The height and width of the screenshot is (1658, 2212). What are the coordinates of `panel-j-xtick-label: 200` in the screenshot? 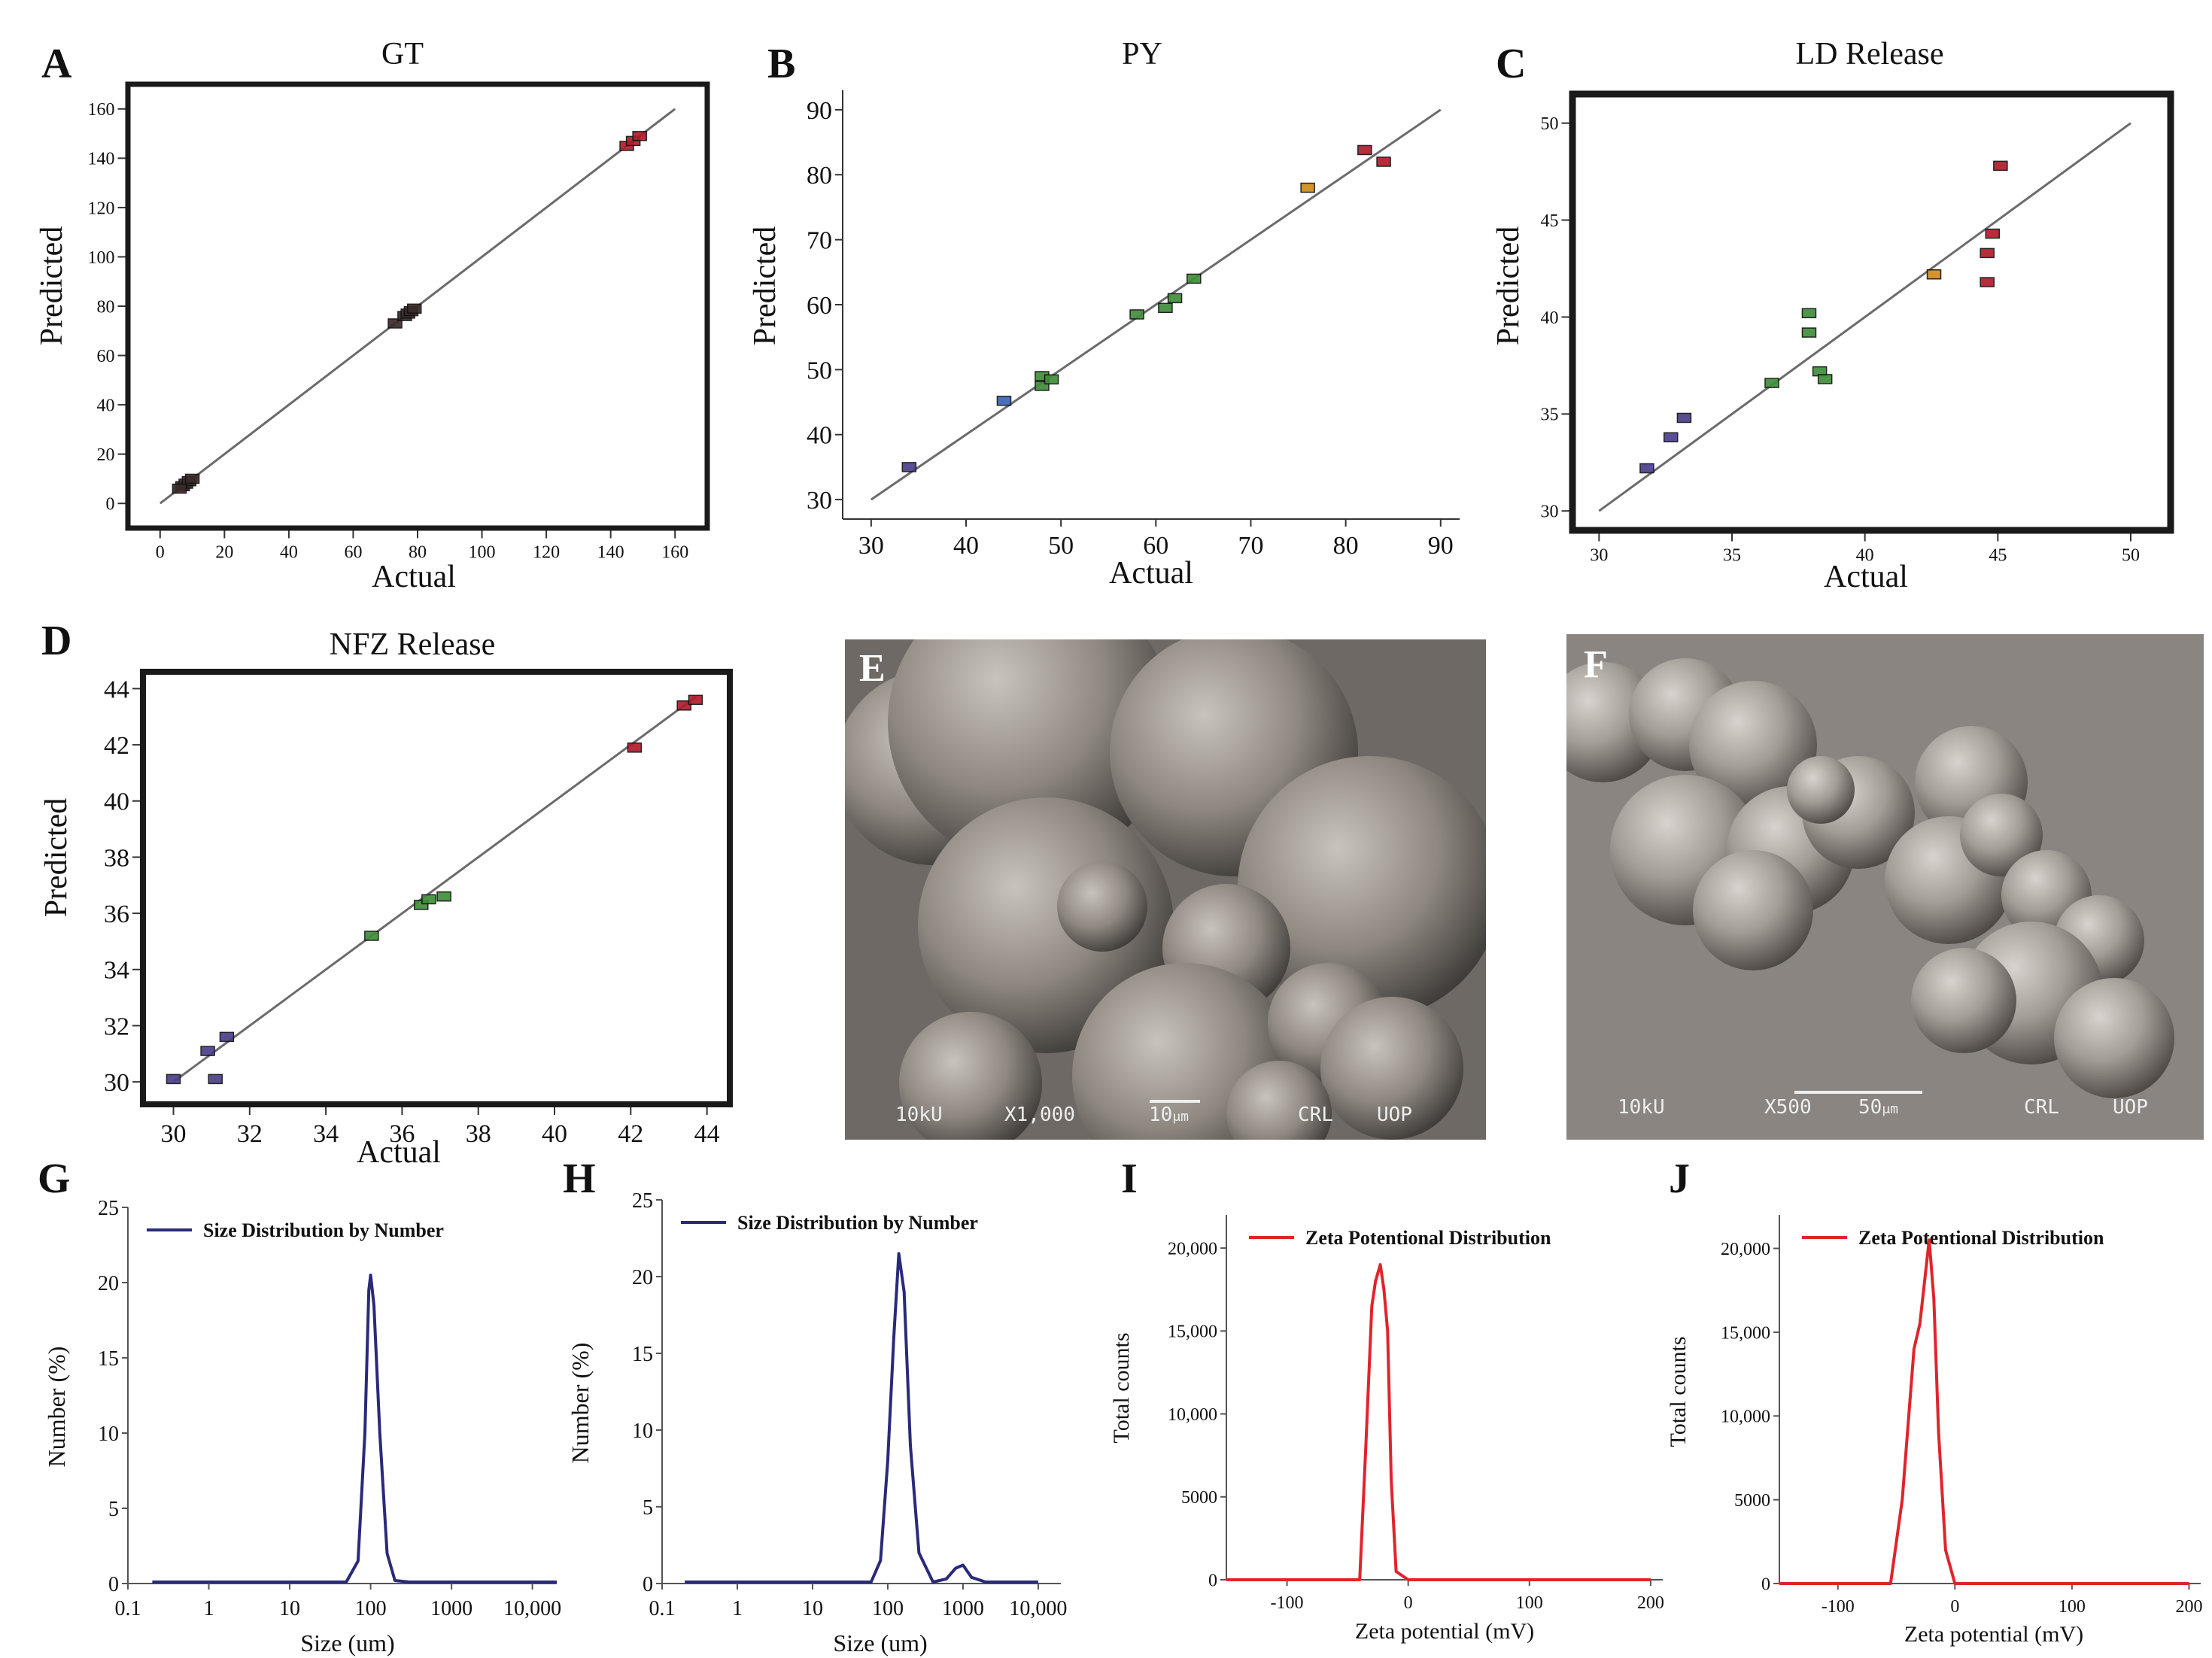 It's located at (2188, 1607).